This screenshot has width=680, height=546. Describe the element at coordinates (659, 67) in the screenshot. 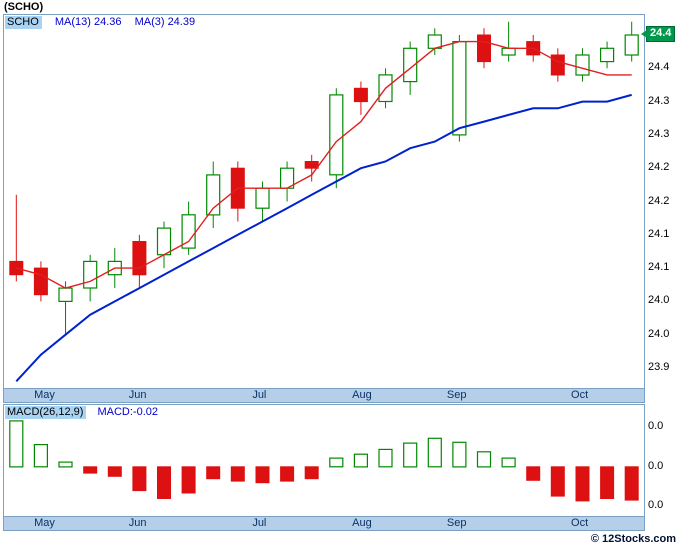

I see `price-tick-label: 24.4` at that location.